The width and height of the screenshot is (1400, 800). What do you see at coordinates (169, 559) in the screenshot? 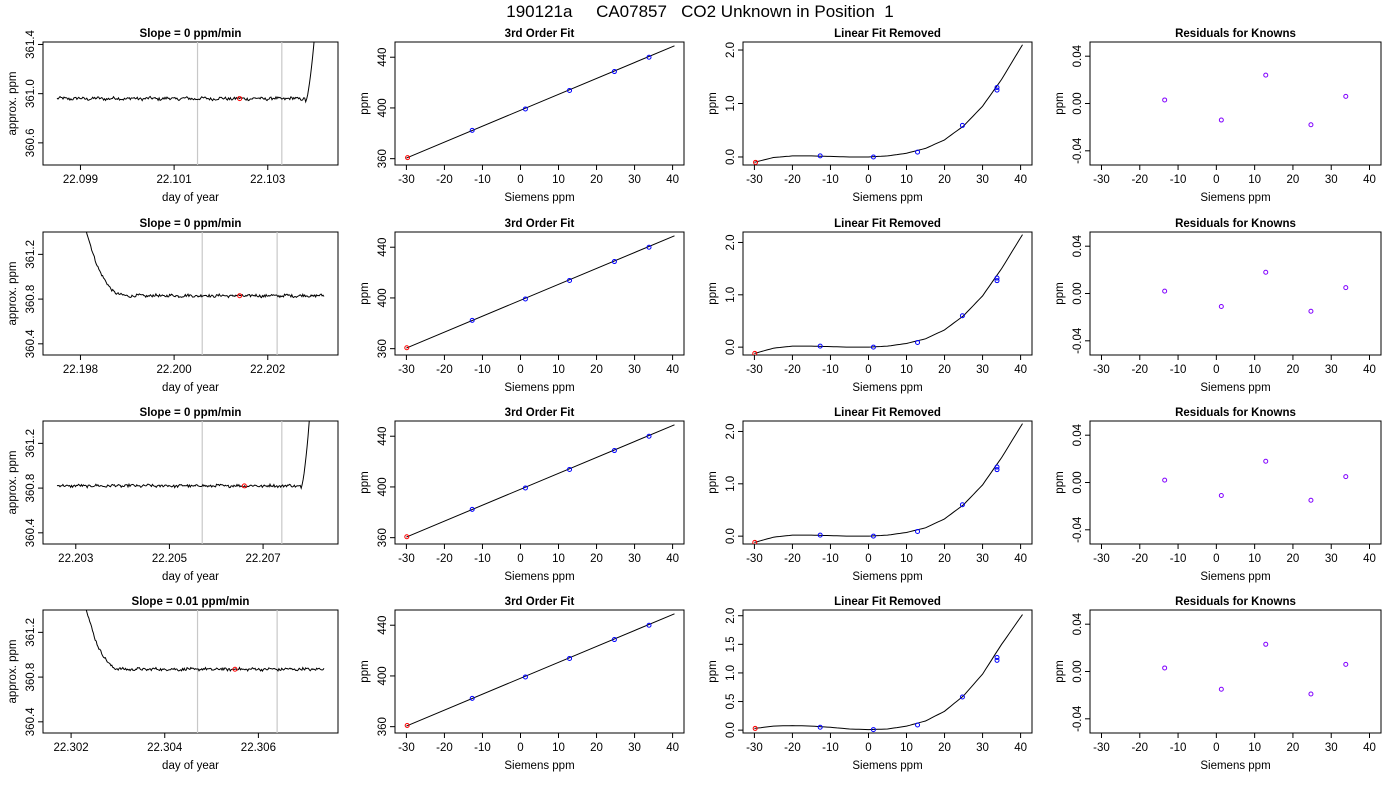
I see `x-tick-label: 22.205` at bounding box center [169, 559].